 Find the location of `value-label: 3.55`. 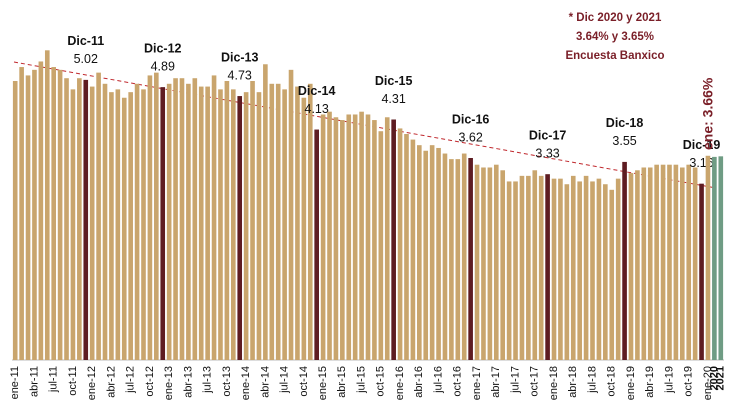

value-label: 3.55 is located at coordinates (624, 141).